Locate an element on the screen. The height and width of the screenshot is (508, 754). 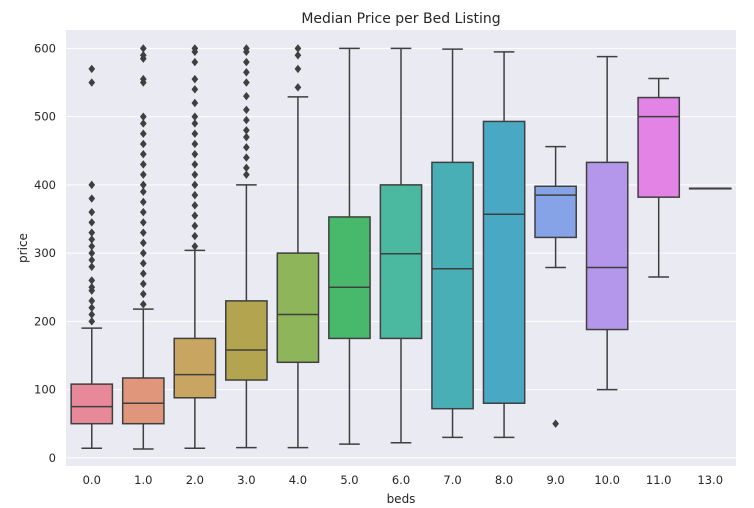
chart-title: Median Price per Bed Listing is located at coordinates (400, 19).